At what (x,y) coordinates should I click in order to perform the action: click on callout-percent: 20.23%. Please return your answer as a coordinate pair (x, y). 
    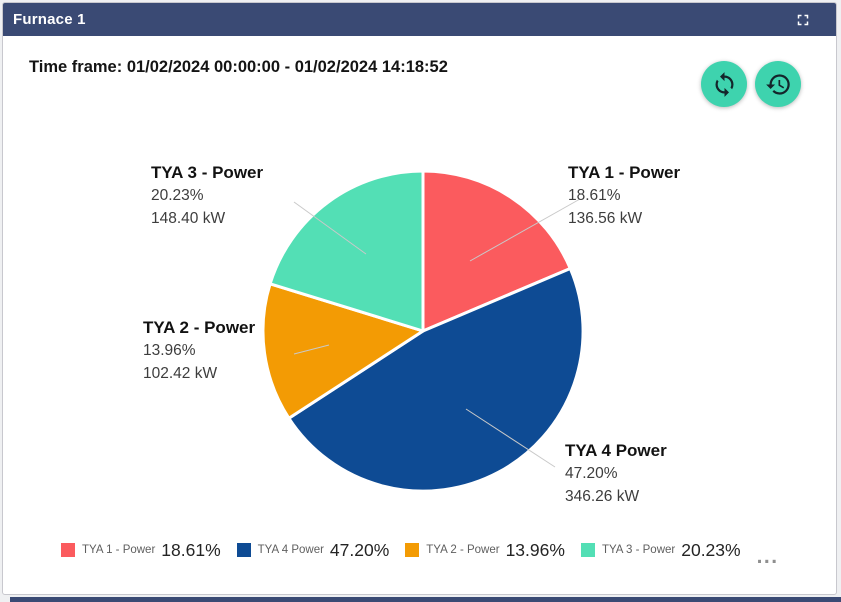
    Looking at the image, I should click on (177, 195).